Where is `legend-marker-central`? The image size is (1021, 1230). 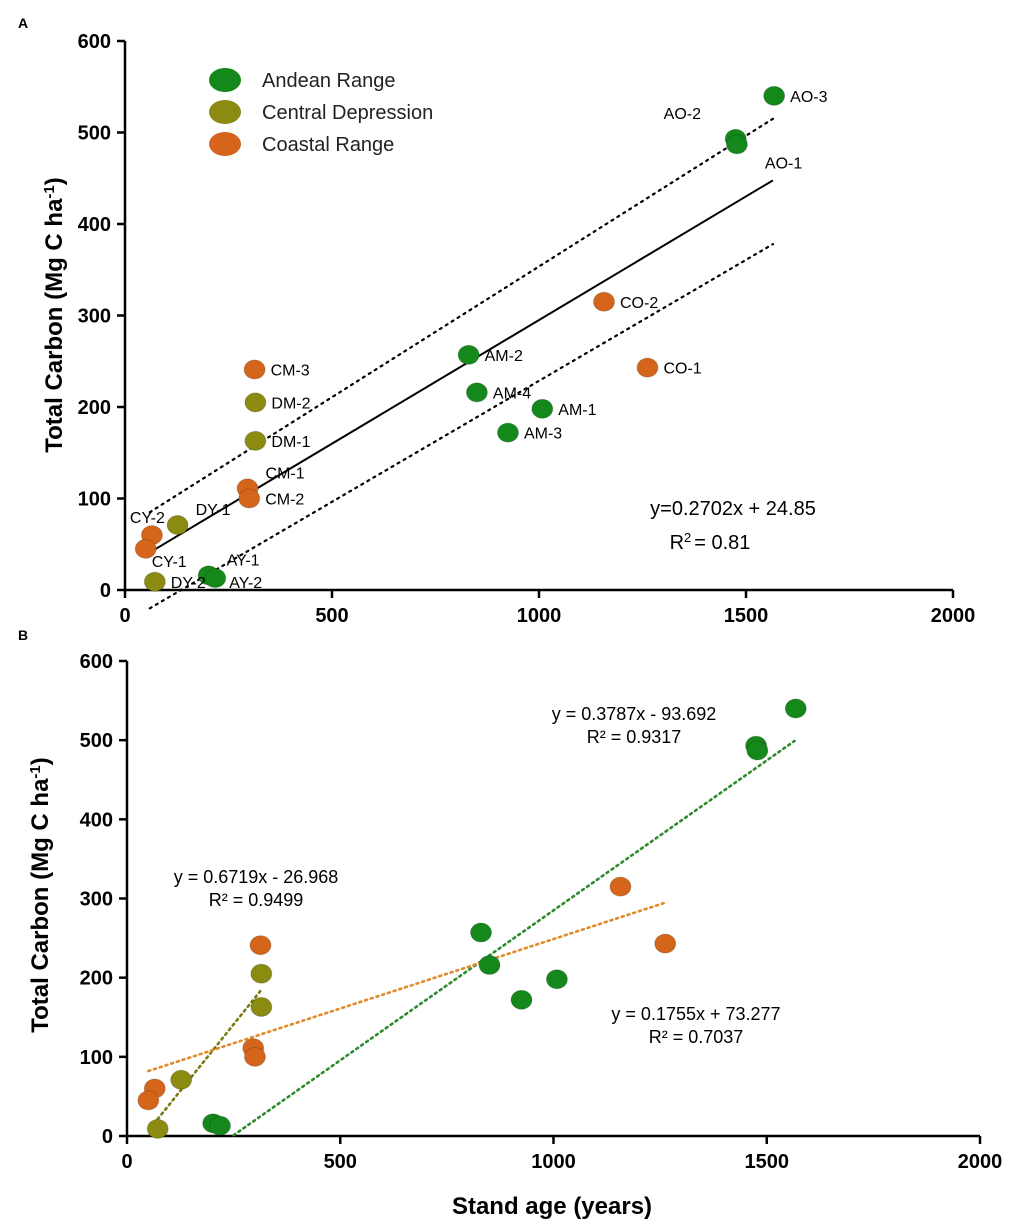 legend-marker-central is located at coordinates (225, 112).